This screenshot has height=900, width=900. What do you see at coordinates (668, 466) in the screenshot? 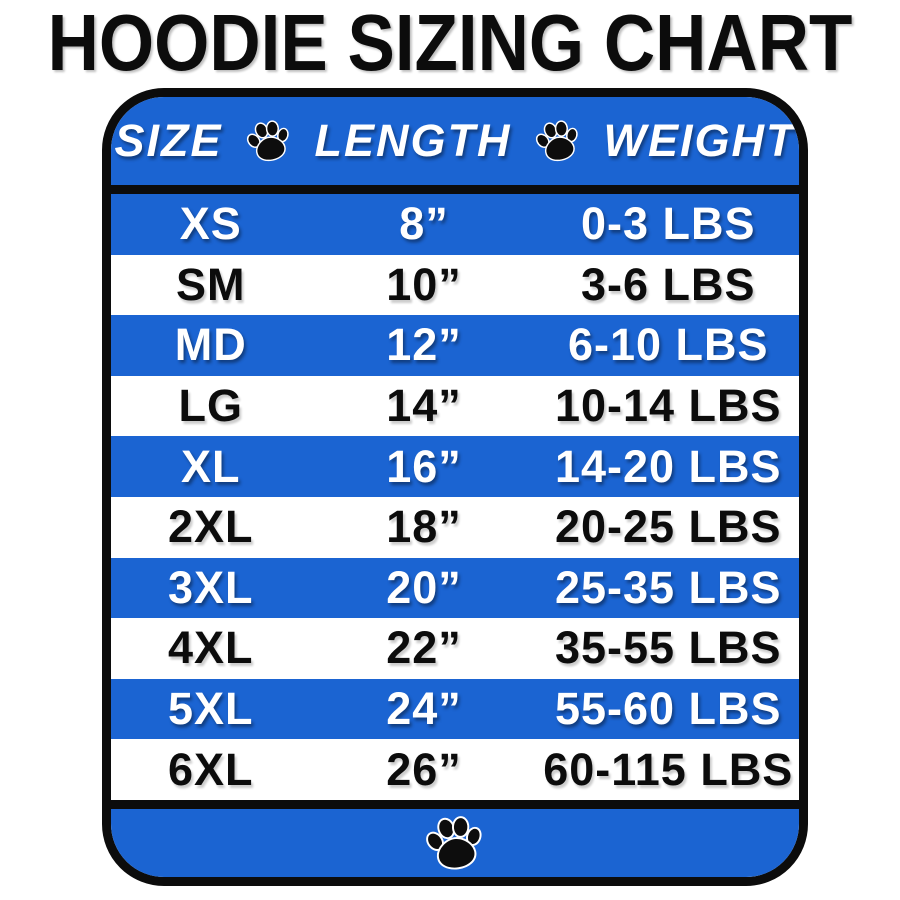
I see `weight-cell: 14-20 LBS` at bounding box center [668, 466].